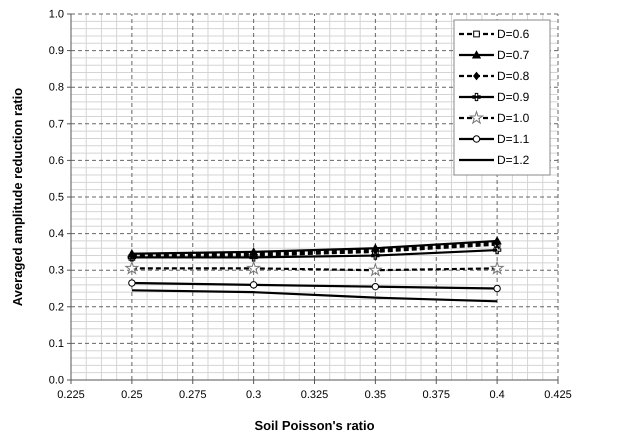 Image resolution: width=618 pixels, height=436 pixels. Describe the element at coordinates (497, 394) in the screenshot. I see `x-tick-label: 0.4` at that location.